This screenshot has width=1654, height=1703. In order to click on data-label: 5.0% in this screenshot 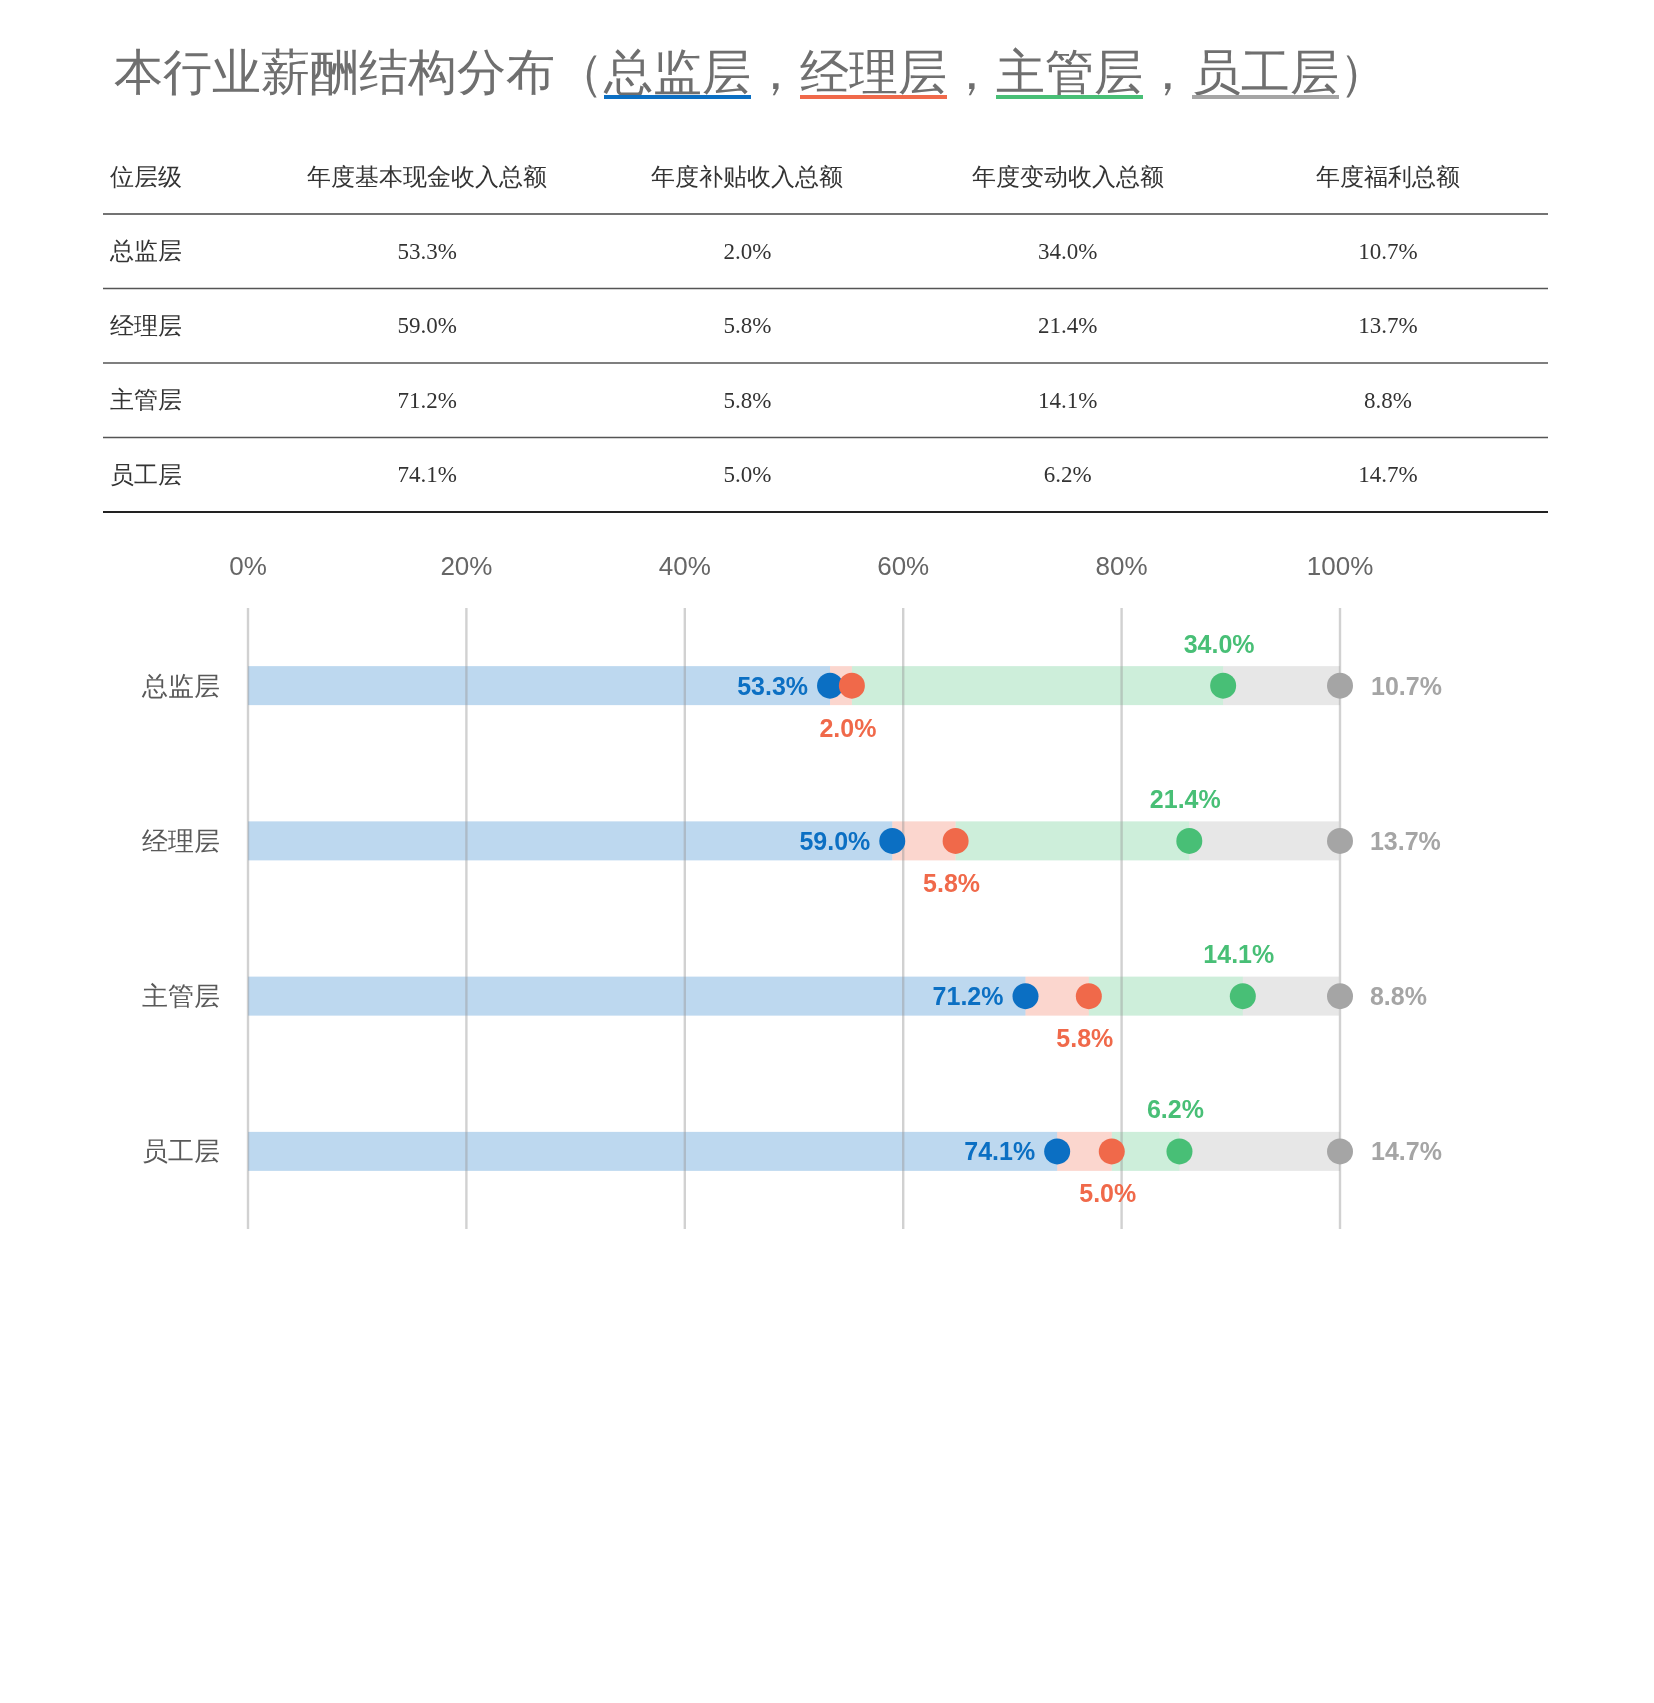, I will do `click(1108, 1193)`.